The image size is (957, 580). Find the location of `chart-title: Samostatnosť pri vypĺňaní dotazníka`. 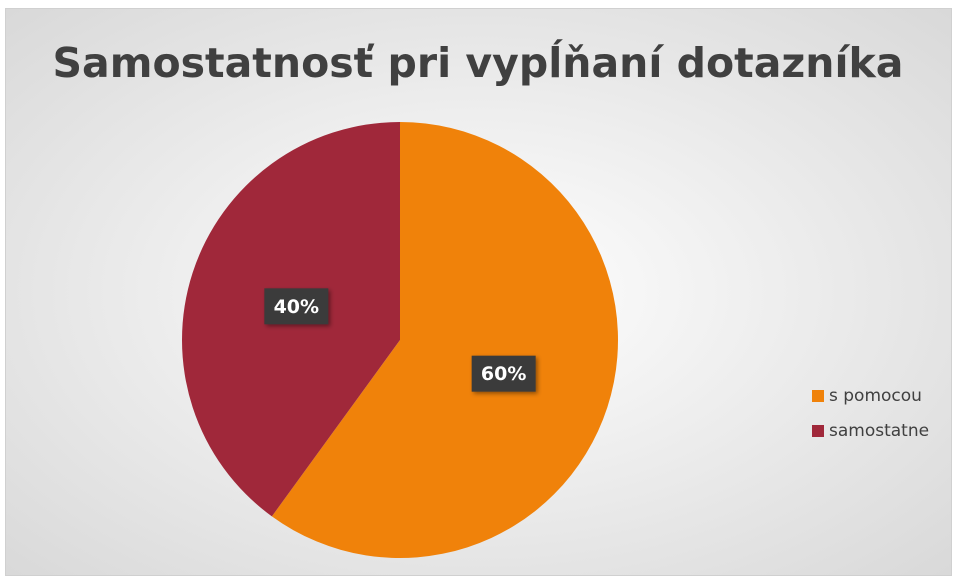

chart-title: Samostatnosť pri vypĺňaní dotazníka is located at coordinates (478, 63).